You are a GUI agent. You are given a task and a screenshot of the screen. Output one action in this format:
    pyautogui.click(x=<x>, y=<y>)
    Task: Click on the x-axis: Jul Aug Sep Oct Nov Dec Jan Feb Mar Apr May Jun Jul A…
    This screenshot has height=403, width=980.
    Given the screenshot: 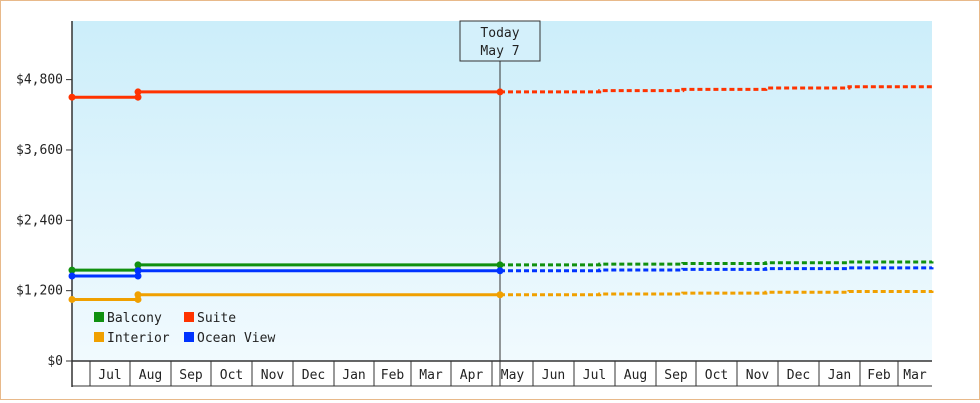 What is the action you would take?
    pyautogui.click(x=502, y=373)
    